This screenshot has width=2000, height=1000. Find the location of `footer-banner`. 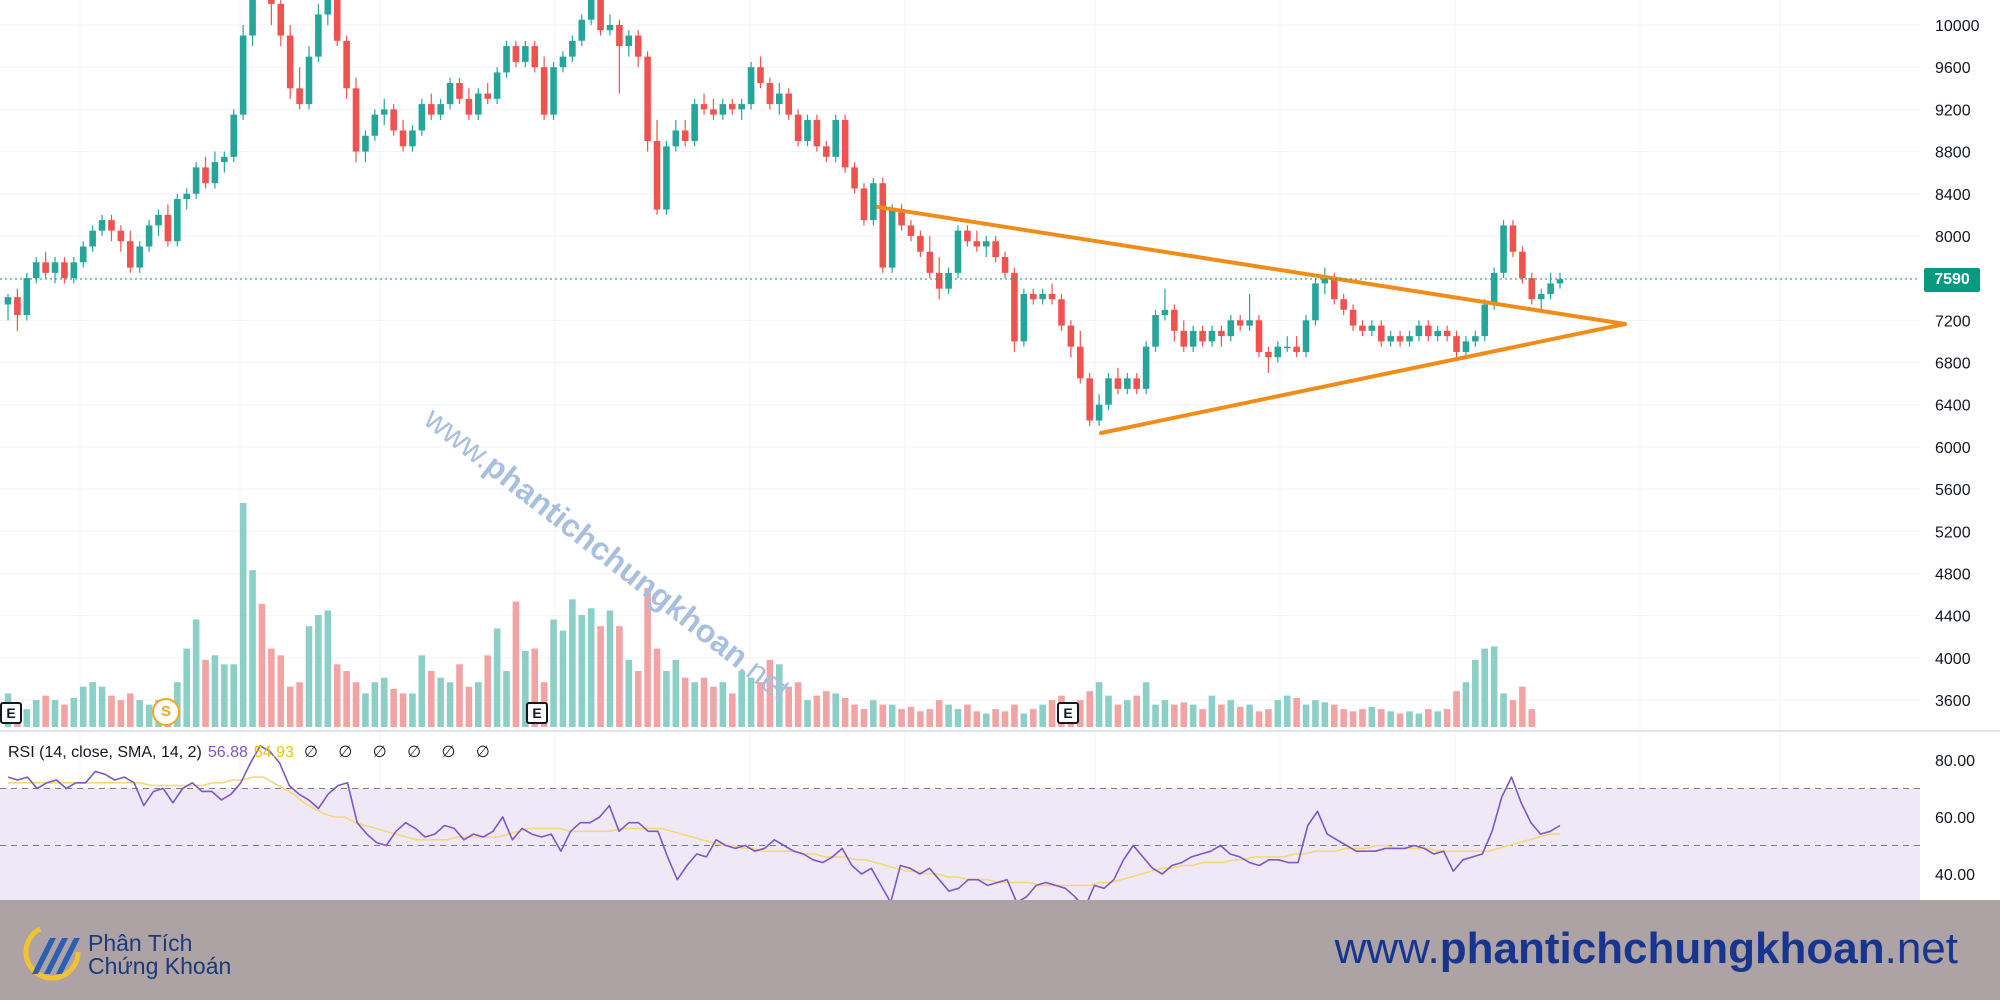

footer-banner is located at coordinates (1000, 950).